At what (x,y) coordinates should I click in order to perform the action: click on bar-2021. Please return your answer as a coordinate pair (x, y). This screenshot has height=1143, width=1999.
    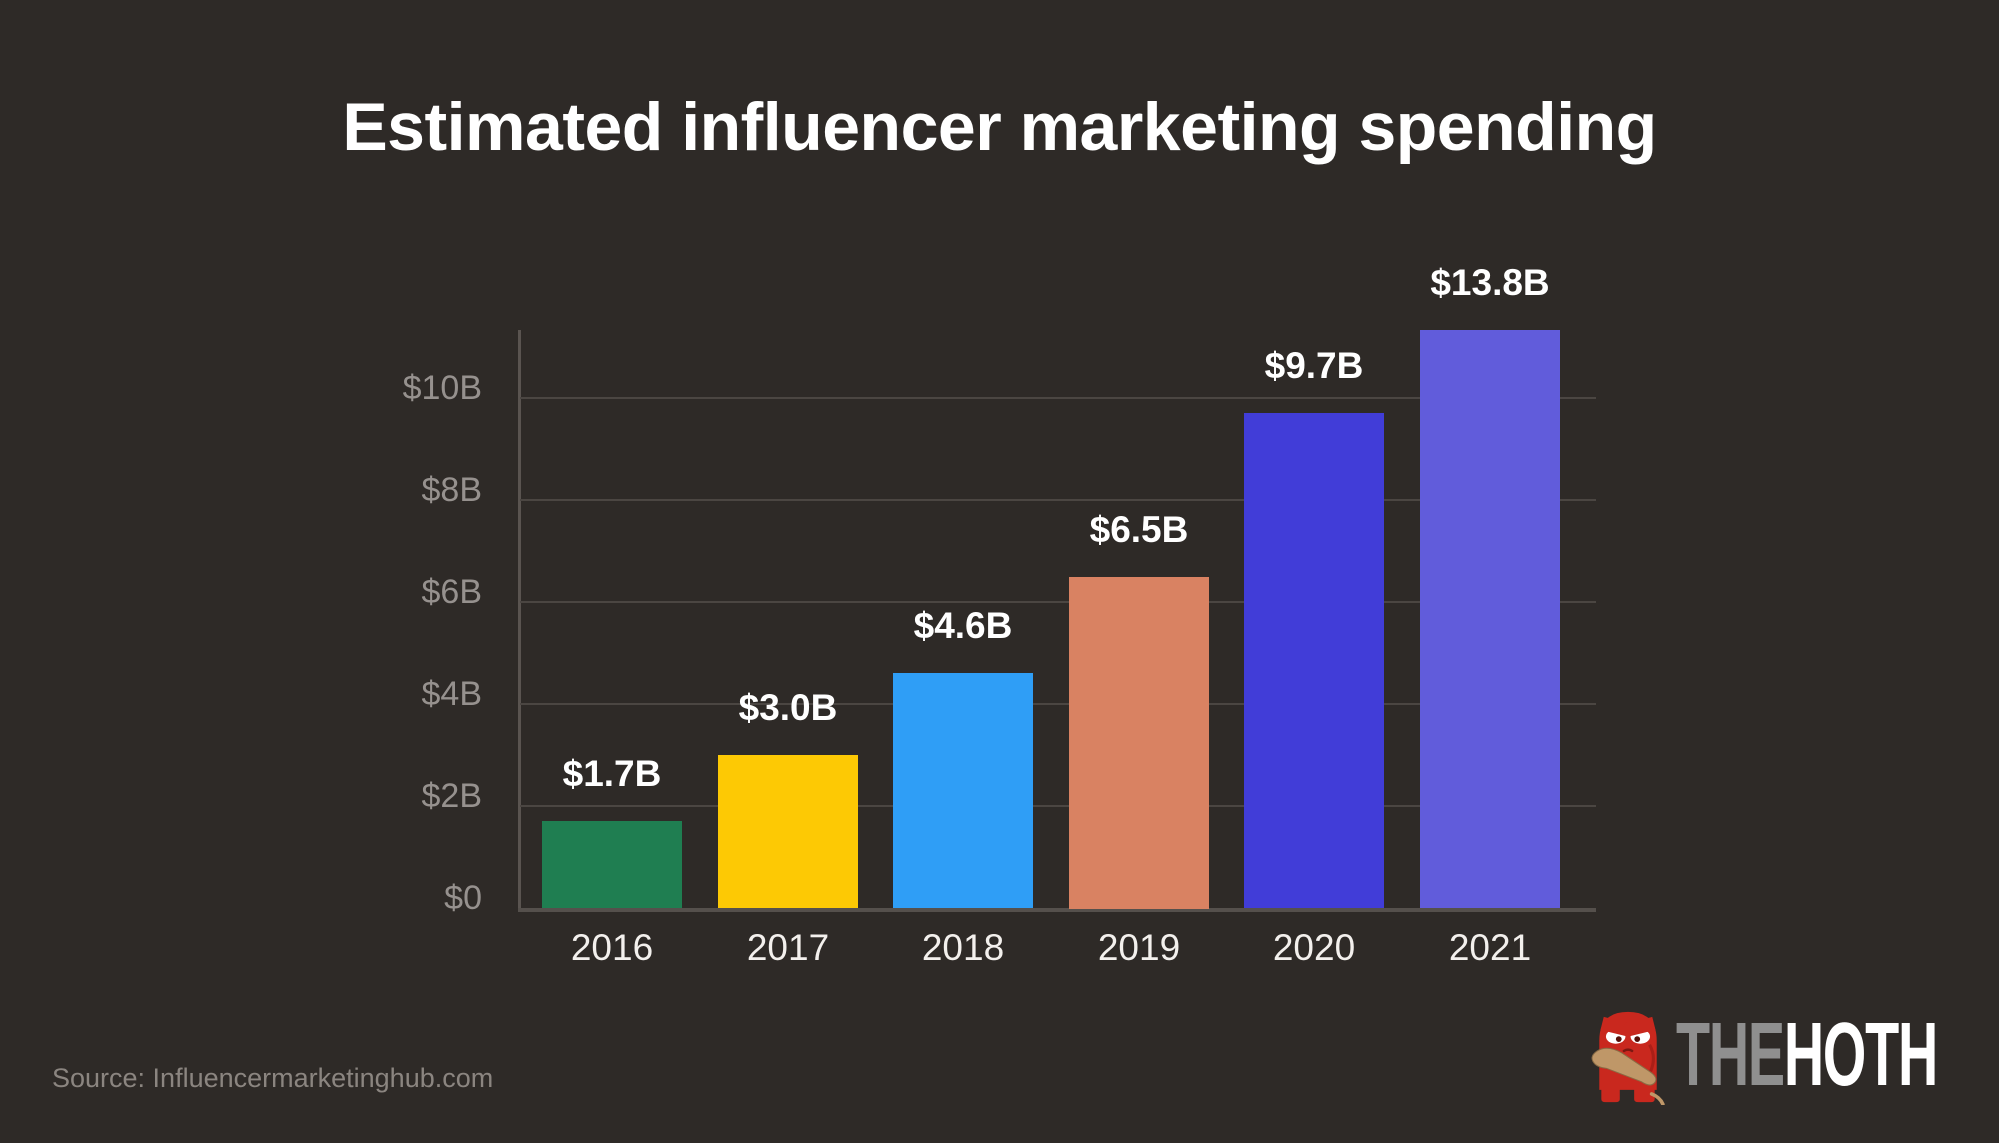
    Looking at the image, I should click on (1490, 619).